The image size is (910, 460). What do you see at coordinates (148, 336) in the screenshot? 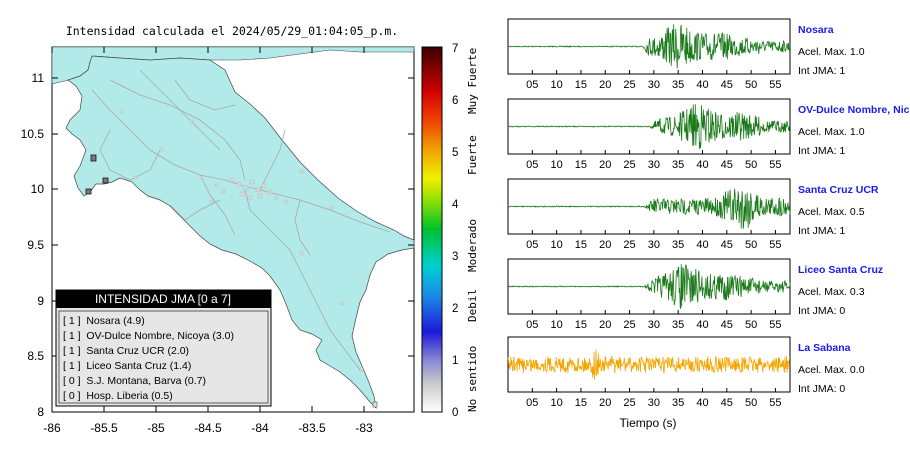
I see `legend-item: [ 1 ] OV-Dulce Nombre, Nicoya (3.0)` at bounding box center [148, 336].